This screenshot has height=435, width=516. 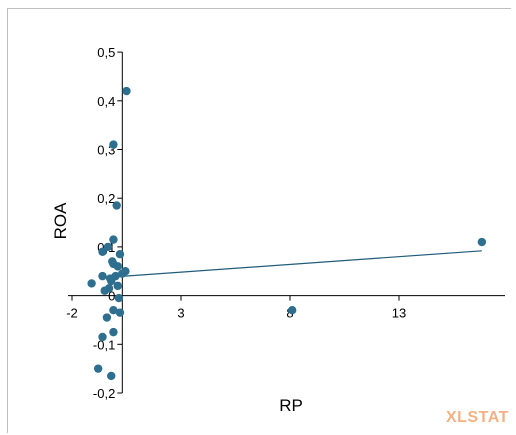 I want to click on x-tick-label: -2, so click(x=72, y=313).